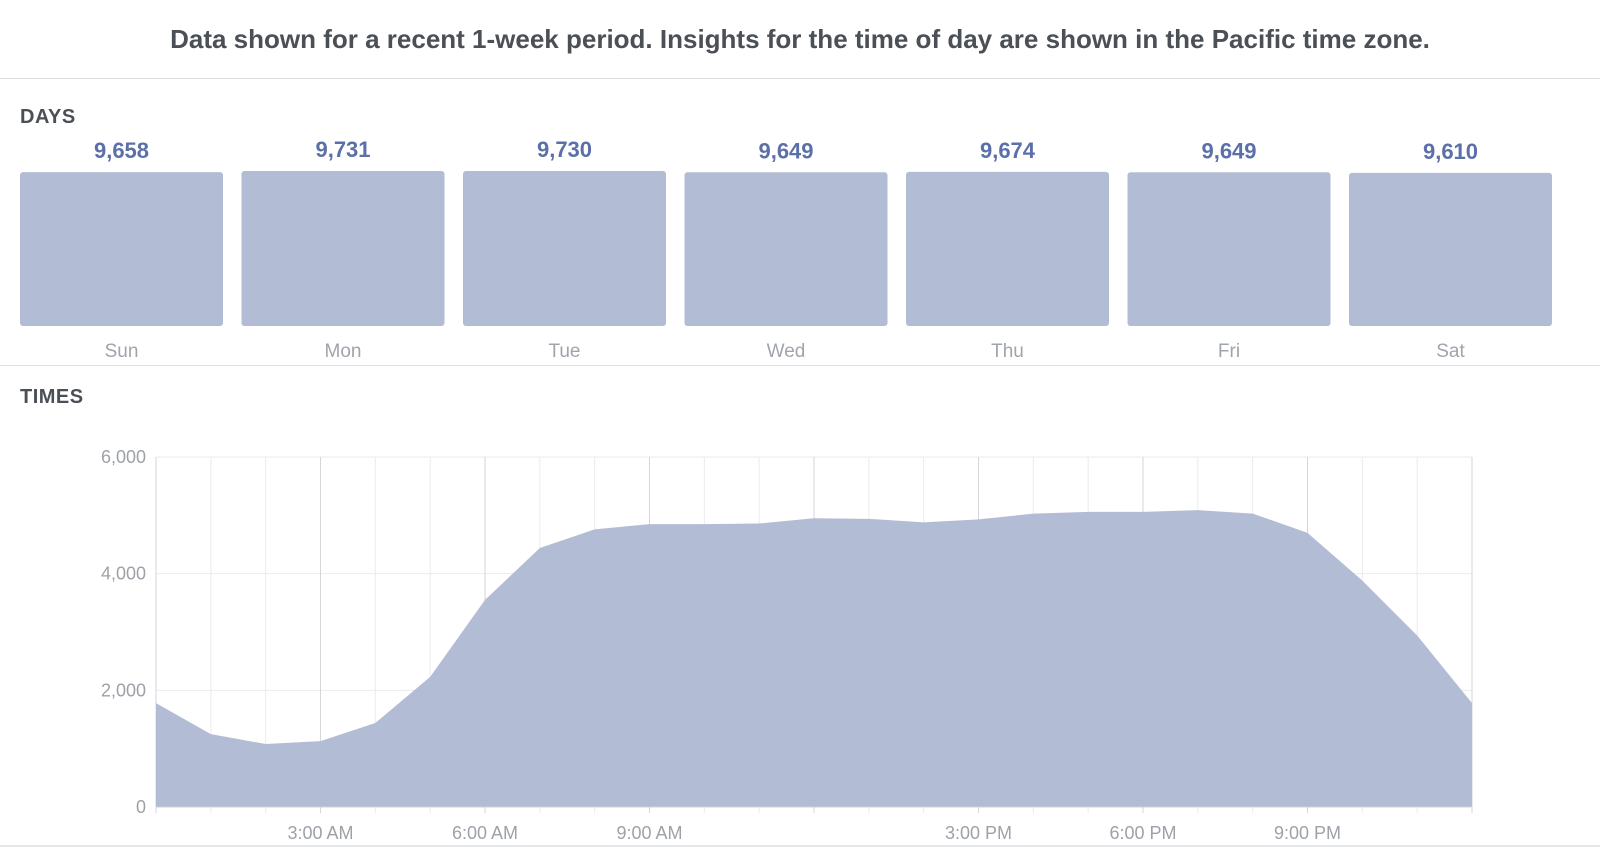  What do you see at coordinates (1007, 351) in the screenshot?
I see `day-category-label: Thu` at bounding box center [1007, 351].